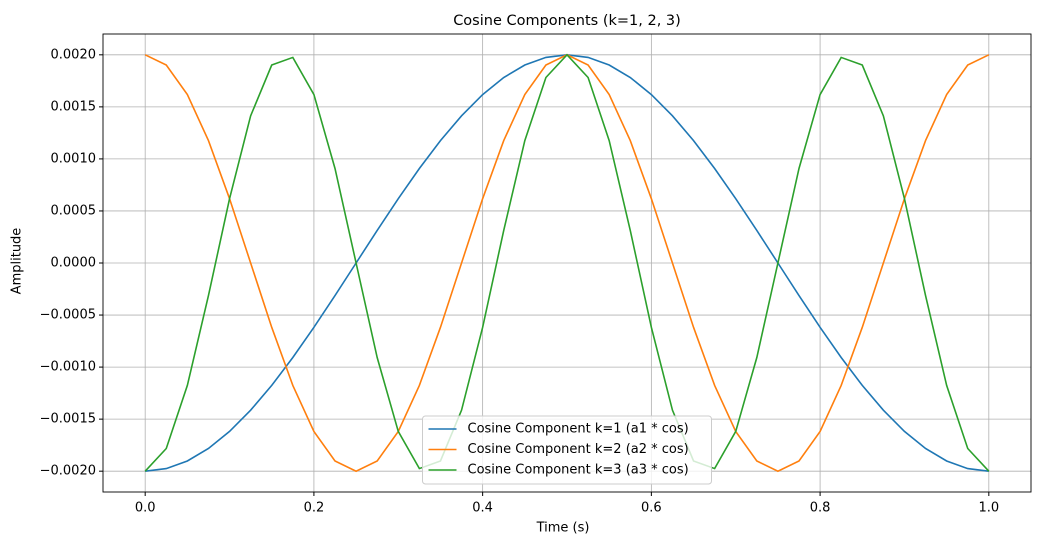  I want to click on y-tick-label: 0.0005, so click(74, 210).